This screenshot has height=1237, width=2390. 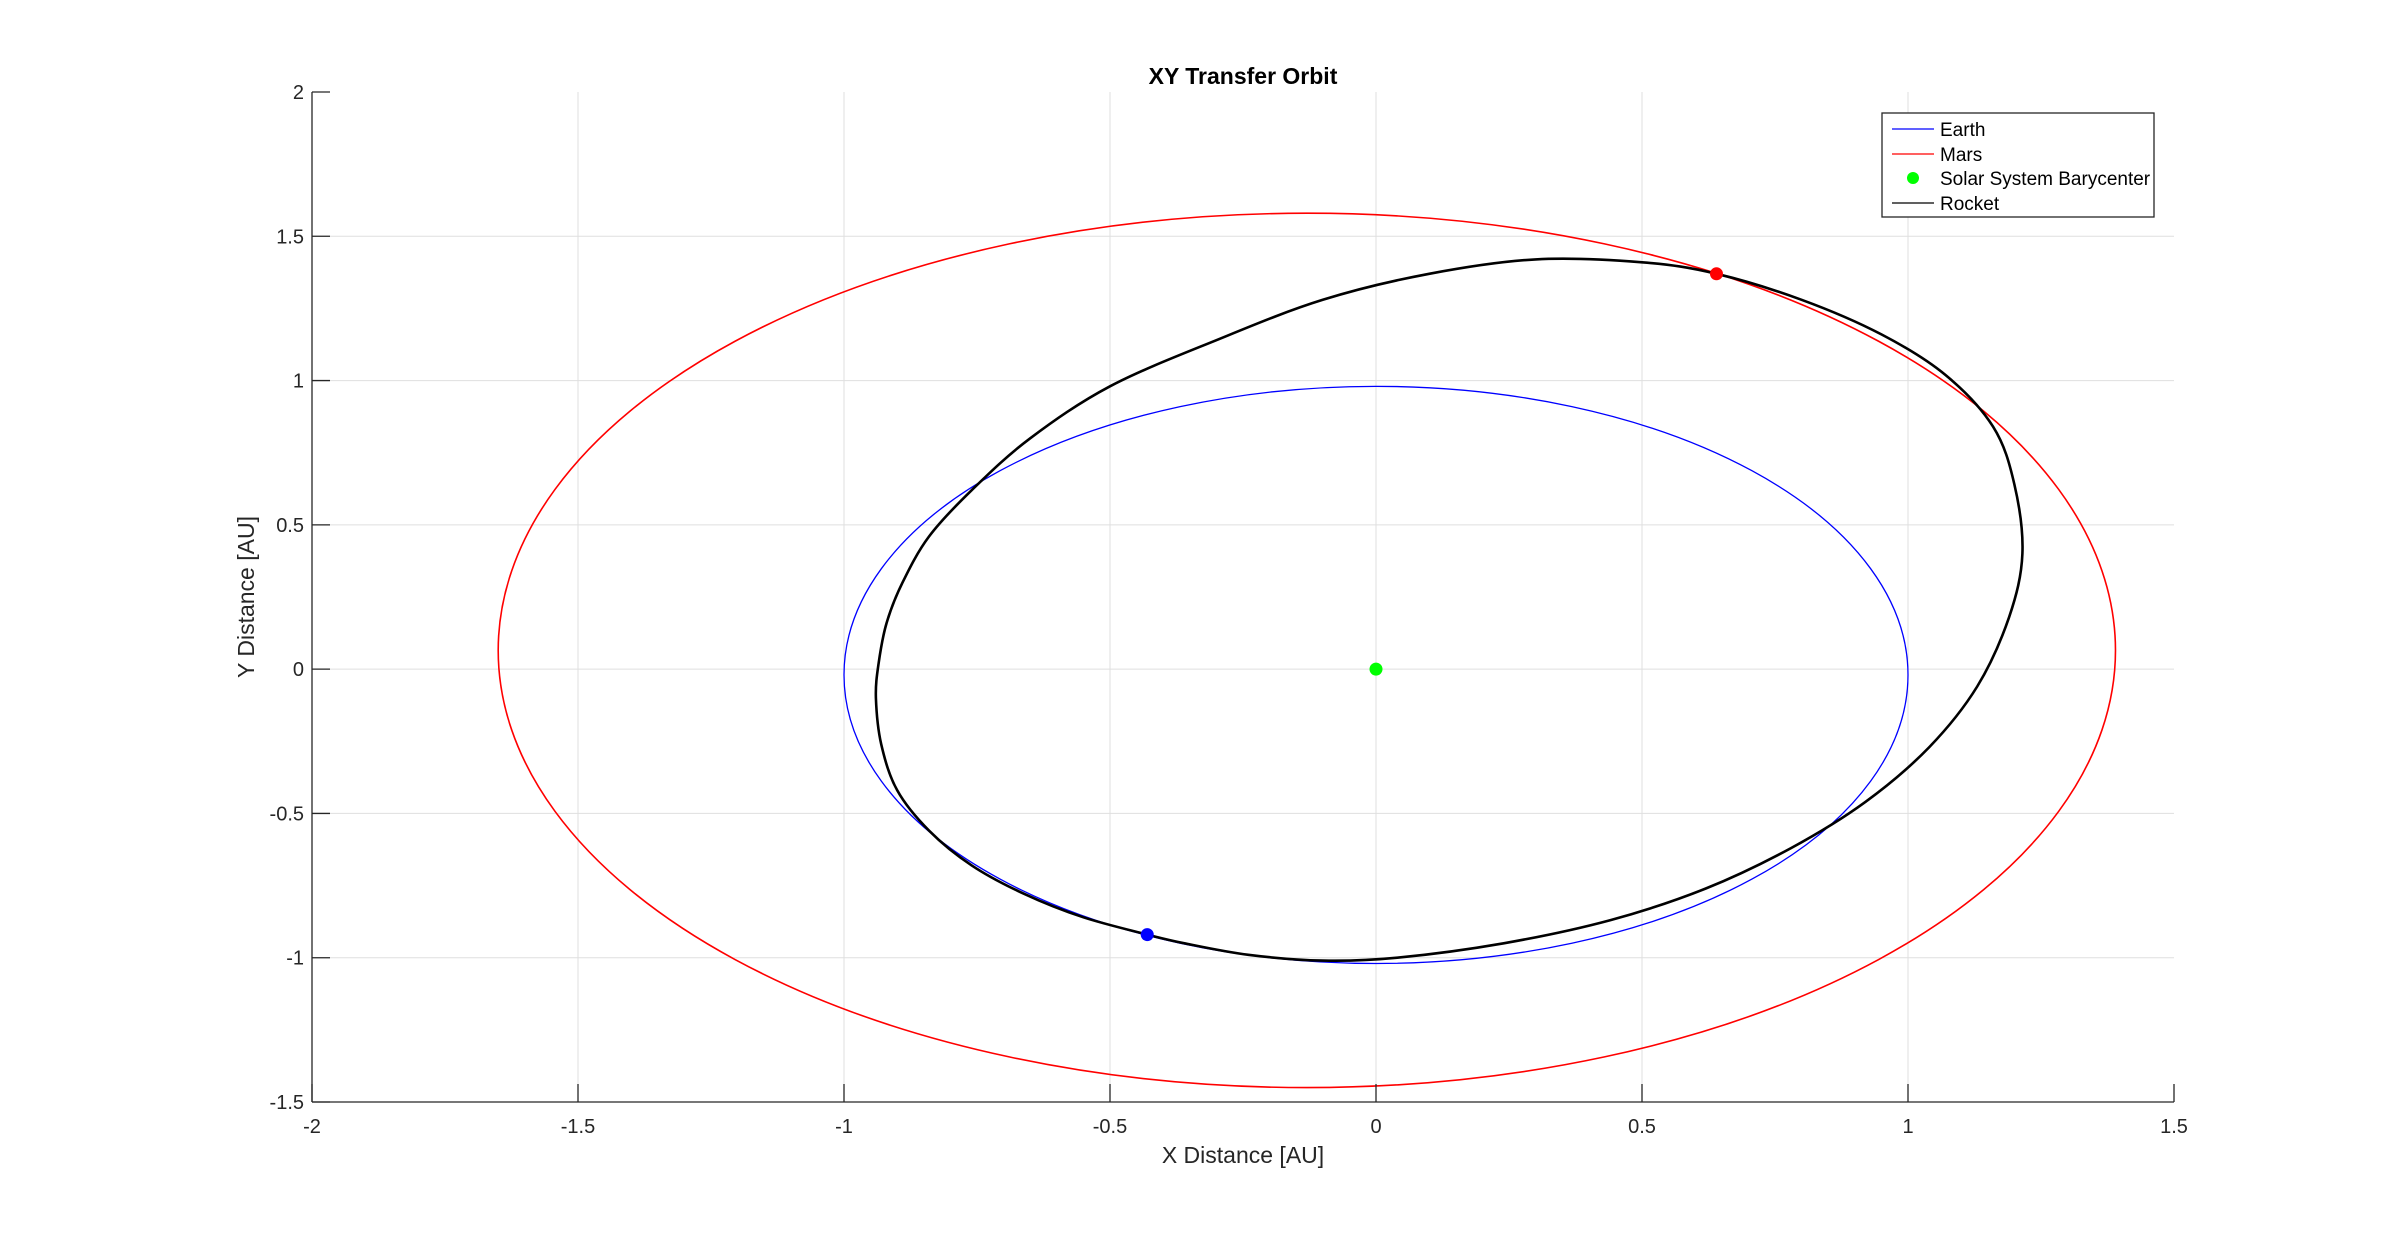 What do you see at coordinates (290, 237) in the screenshot?
I see `y-tick-label: 1.5` at bounding box center [290, 237].